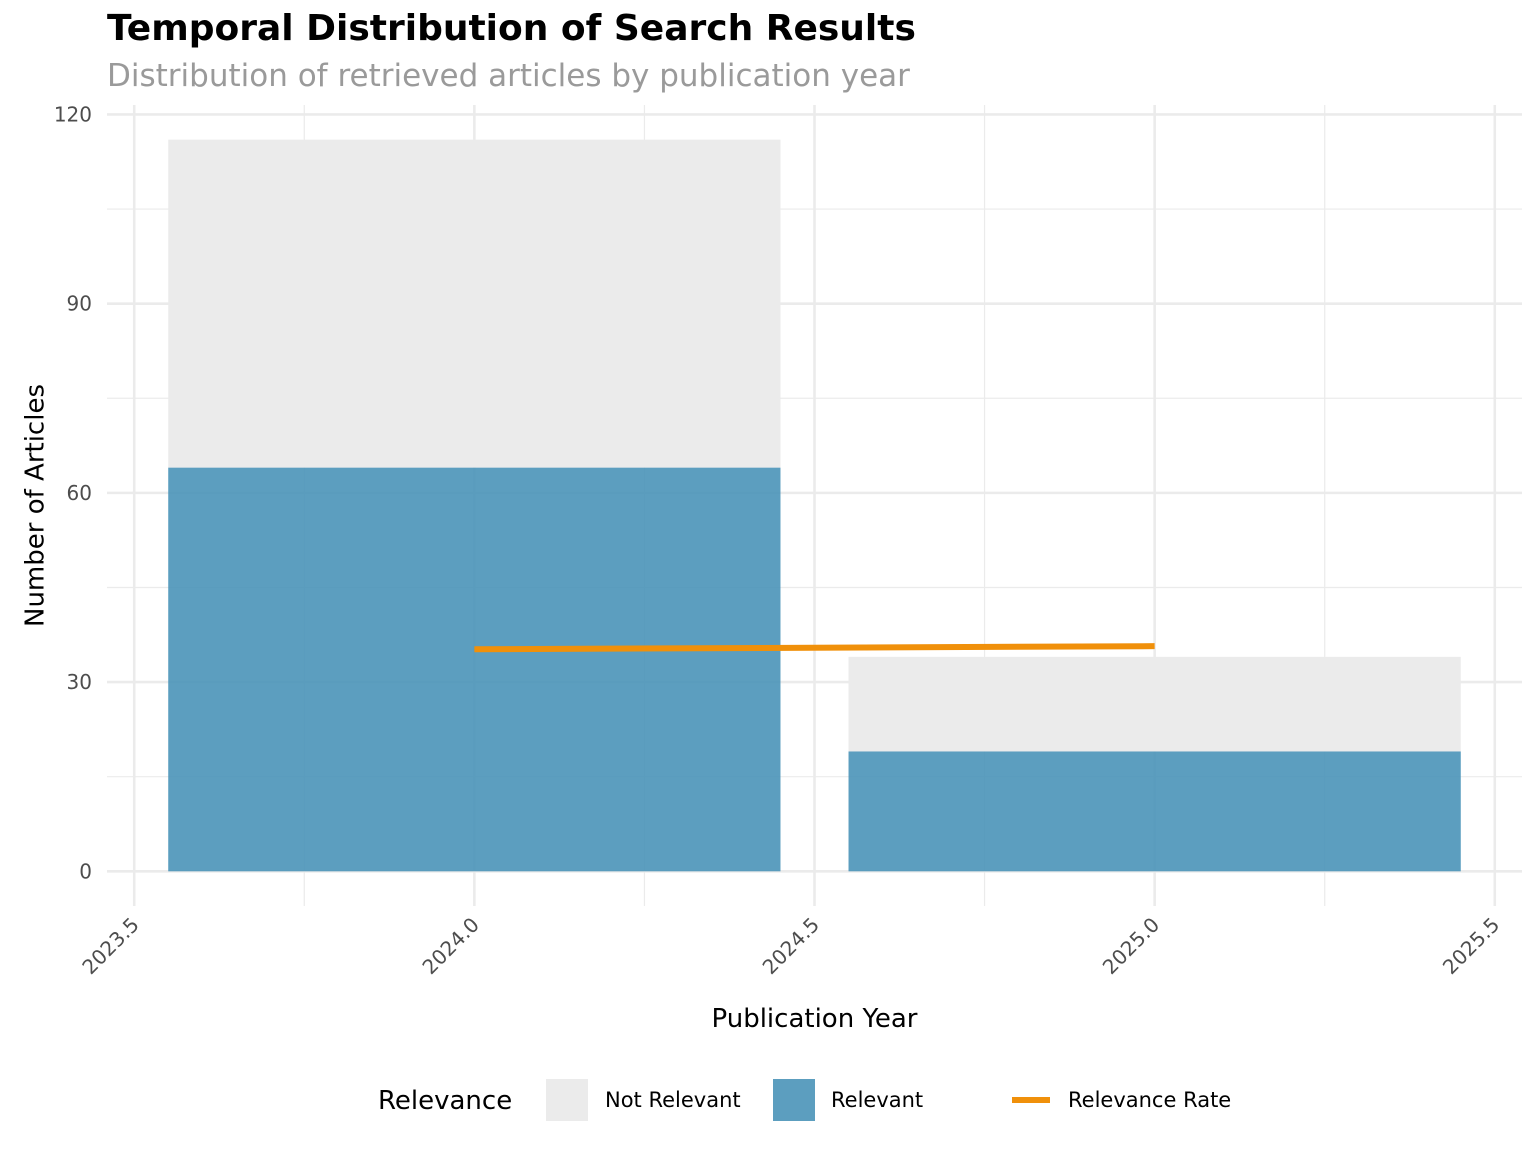 This screenshot has width=1536, height=1152. I want to click on relevance-rate-line, so click(814, 648).